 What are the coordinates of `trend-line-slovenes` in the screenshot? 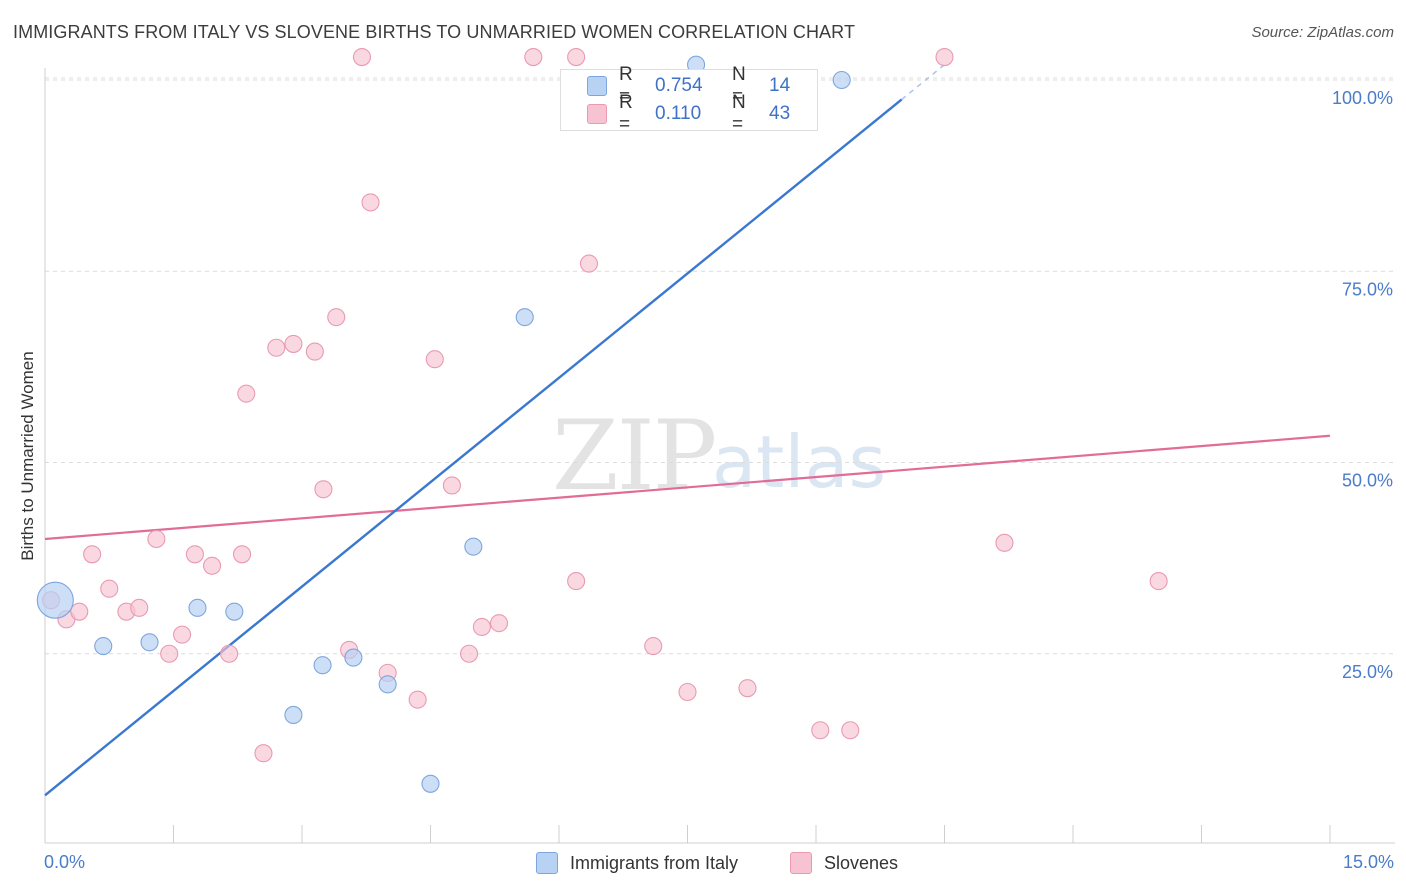 It's located at (687, 487).